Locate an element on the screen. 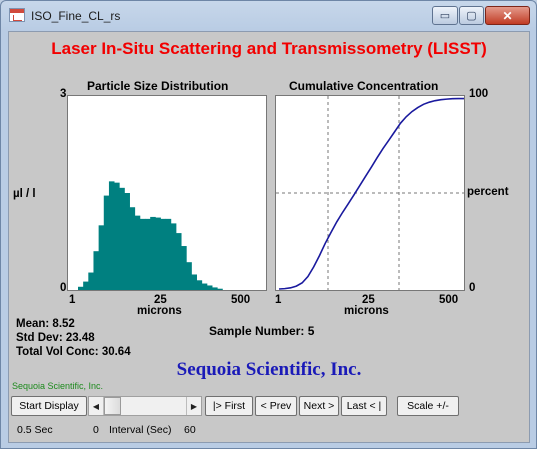  cumulative-series-line is located at coordinates (371, 193).